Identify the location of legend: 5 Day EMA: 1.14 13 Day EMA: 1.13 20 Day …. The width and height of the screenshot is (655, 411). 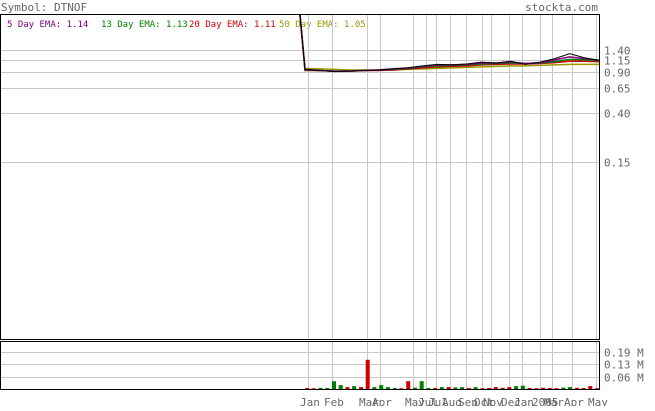
(186, 25).